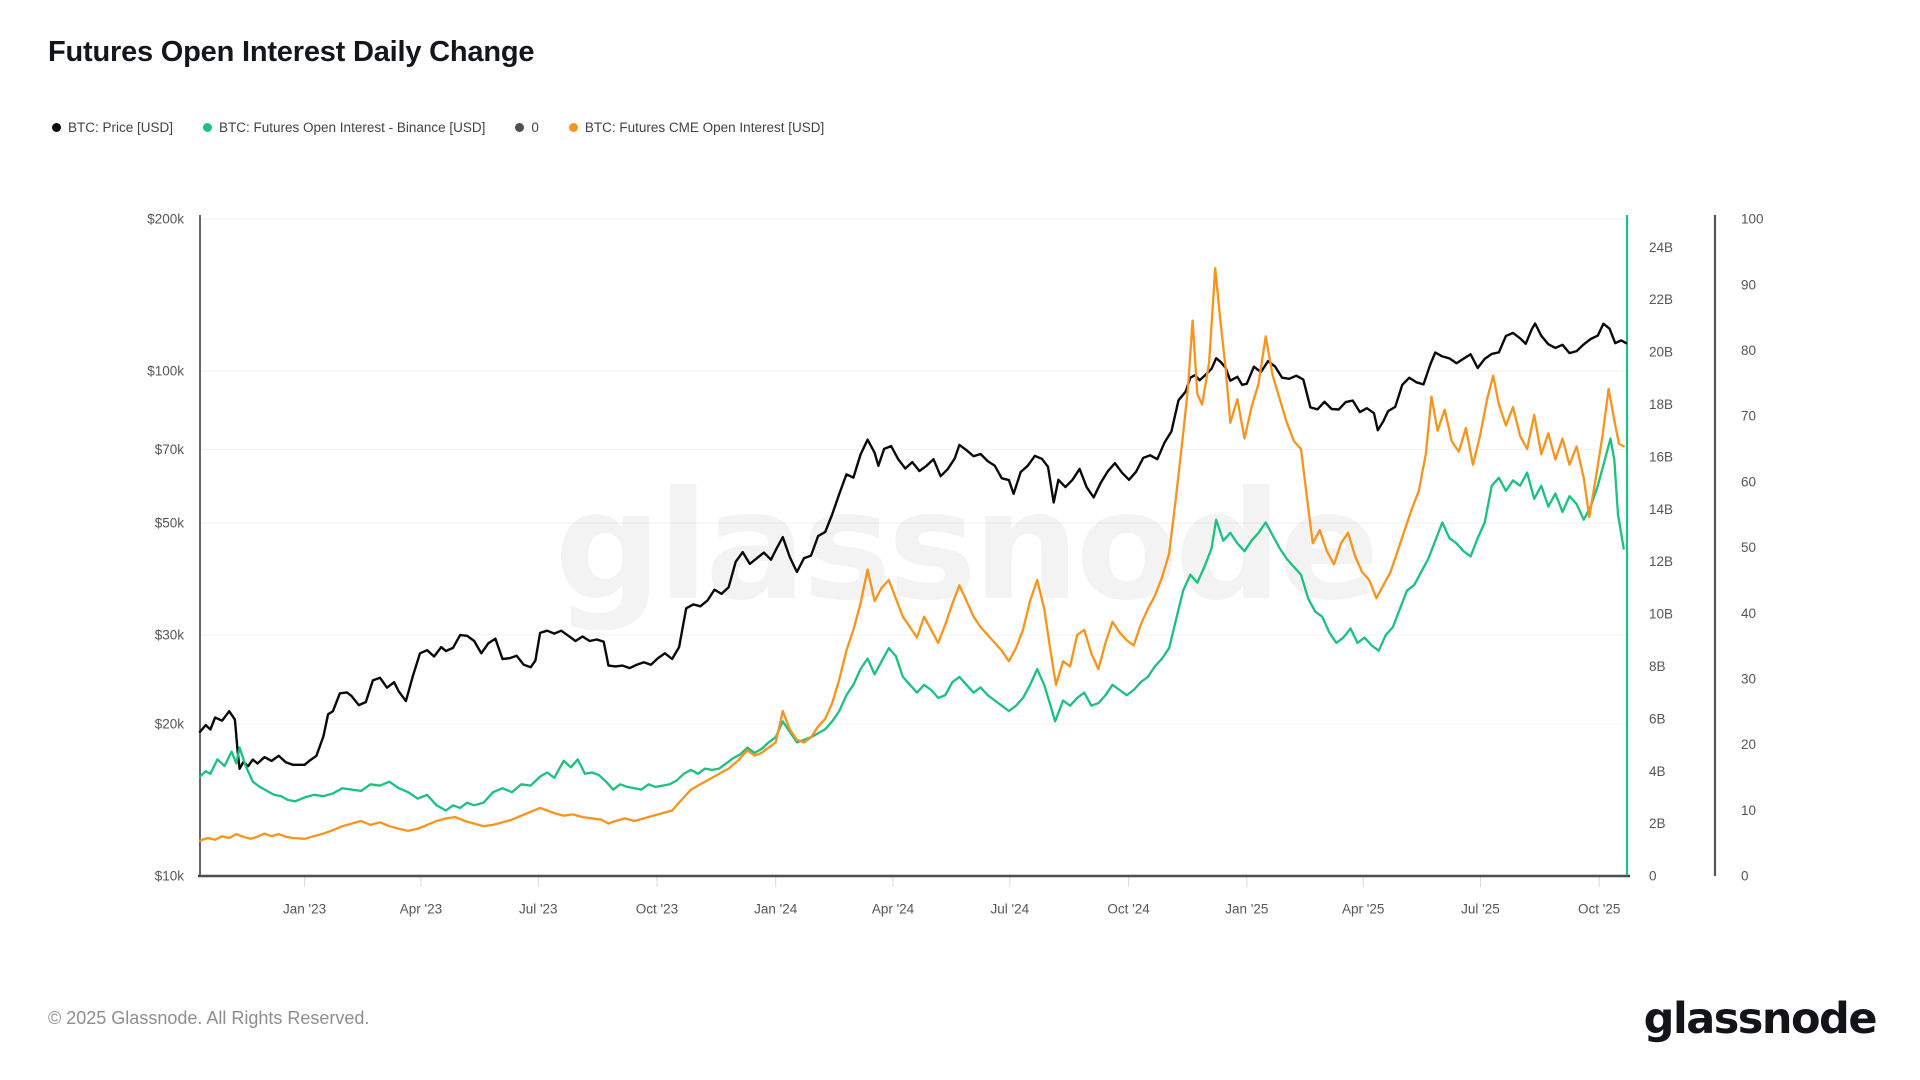 The height and width of the screenshot is (1080, 1920). What do you see at coordinates (776, 909) in the screenshot?
I see `x-axis-label: Jan '24` at bounding box center [776, 909].